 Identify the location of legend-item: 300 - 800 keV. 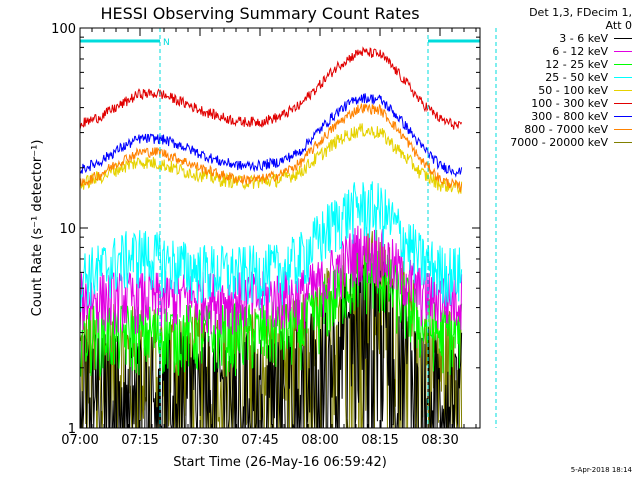
(552, 116).